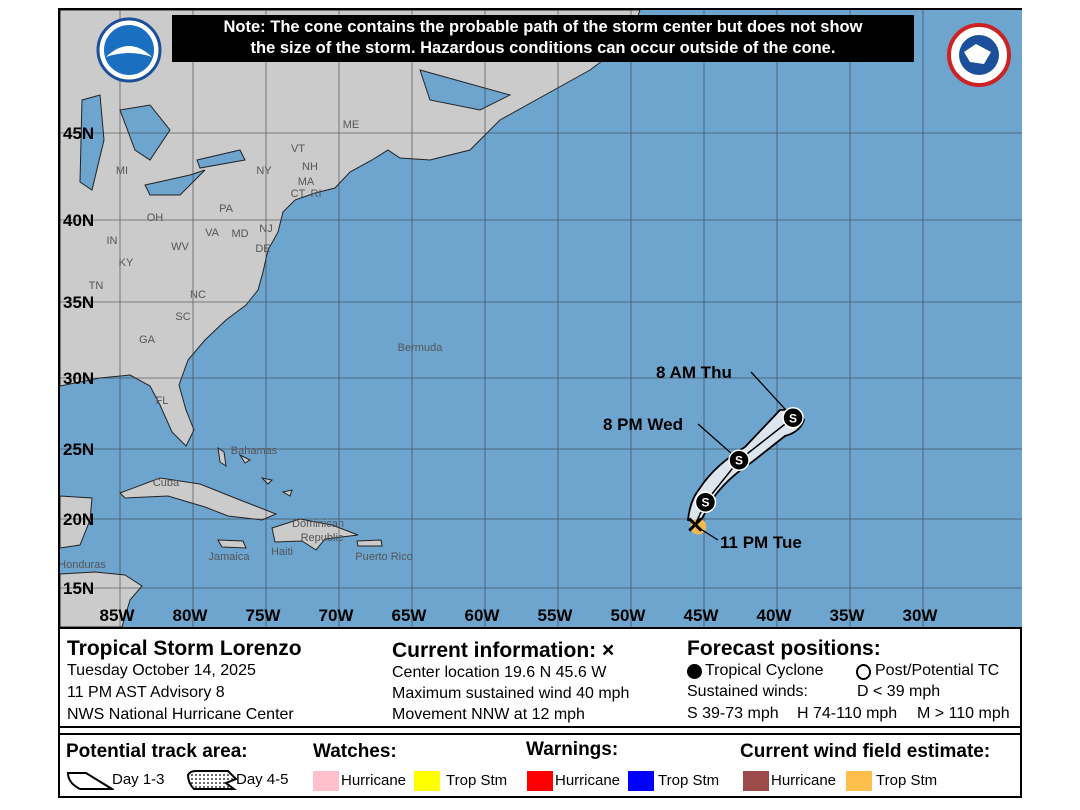 The height and width of the screenshot is (810, 1080). What do you see at coordinates (694, 671) in the screenshot?
I see `tropical-cyclone-dot-icon` at bounding box center [694, 671].